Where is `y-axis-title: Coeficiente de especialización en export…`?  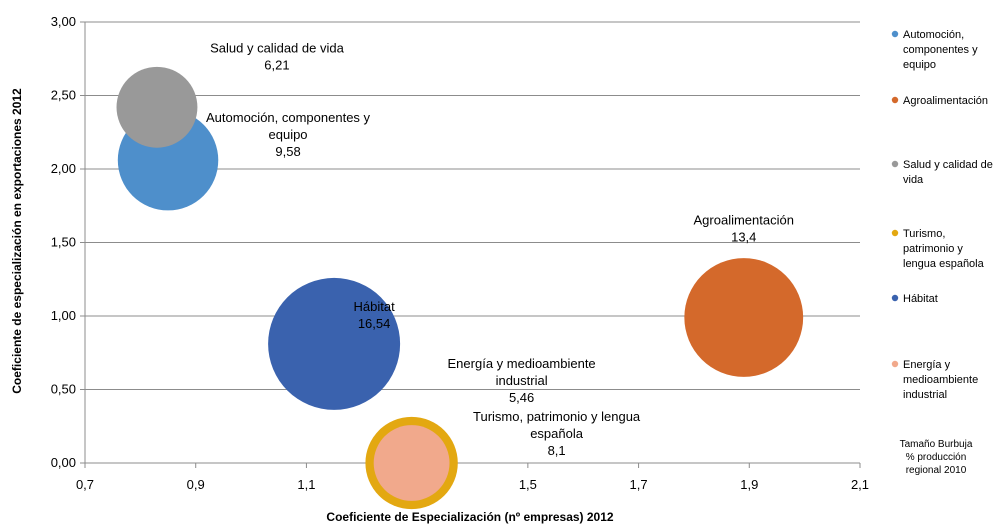
y-axis-title: Coeficiente de especialización en export… is located at coordinates (17, 241).